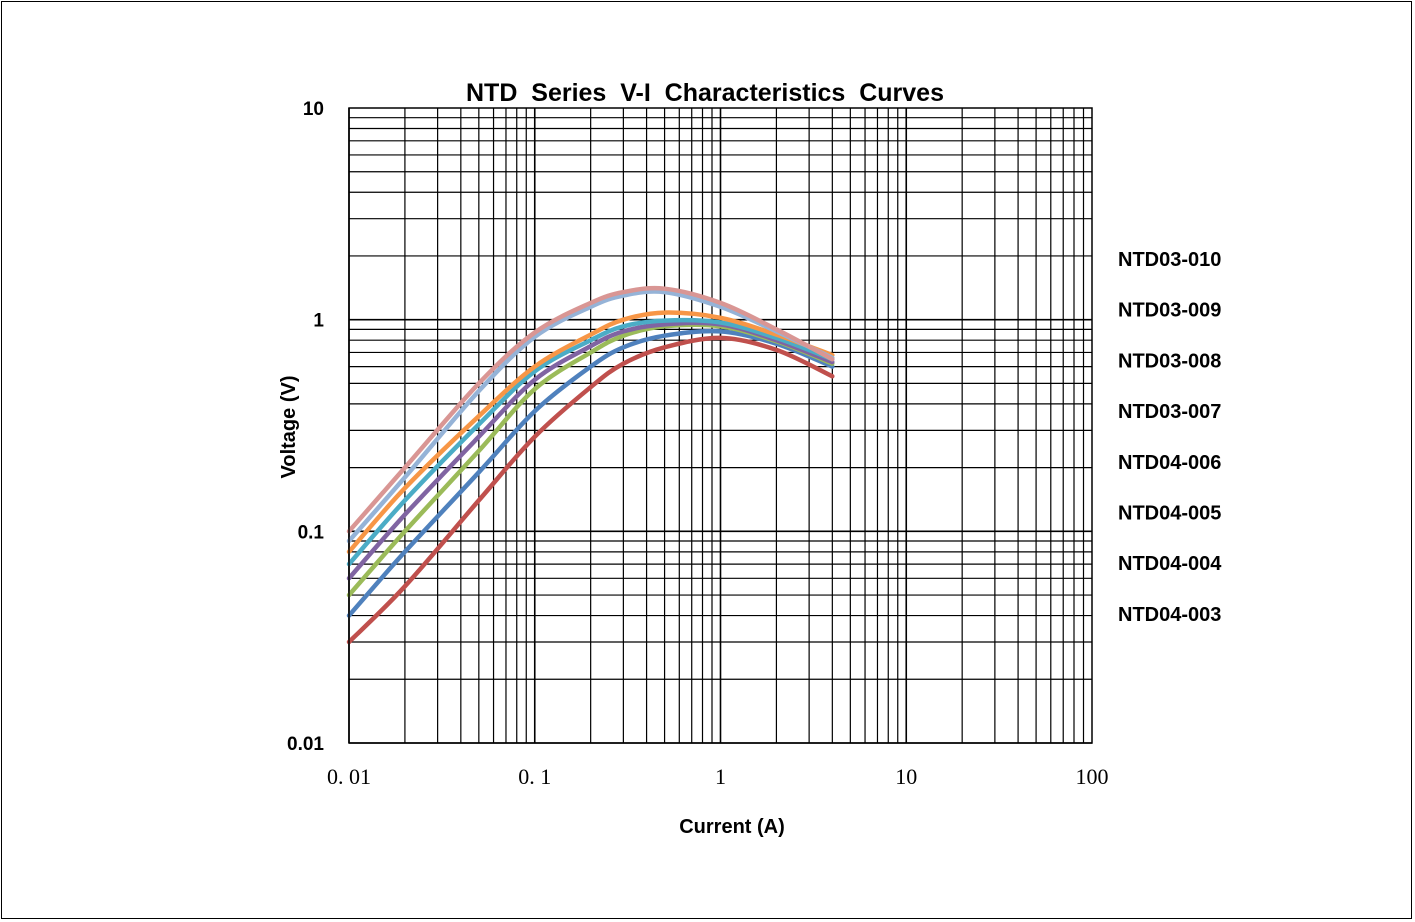 This screenshot has height=922, width=1415. I want to click on x-tick-label: 100, so click(1092, 776).